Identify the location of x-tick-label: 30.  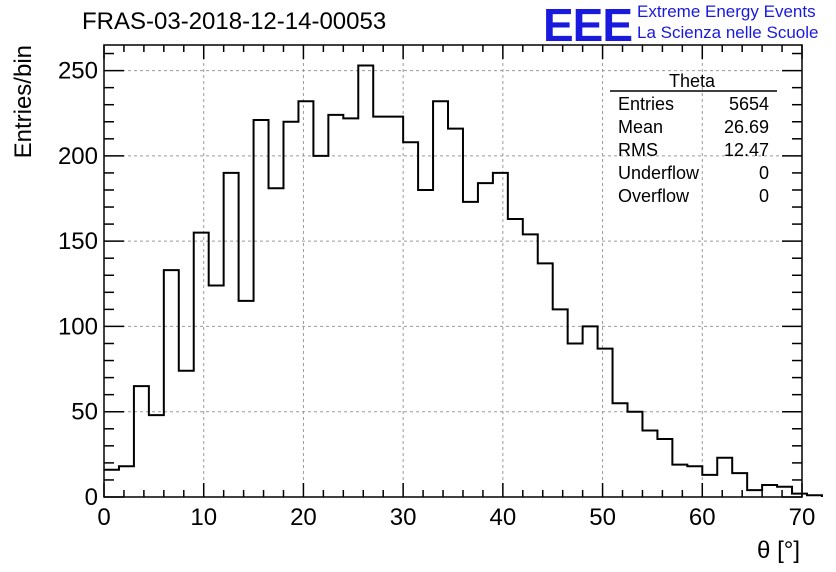
(403, 517).